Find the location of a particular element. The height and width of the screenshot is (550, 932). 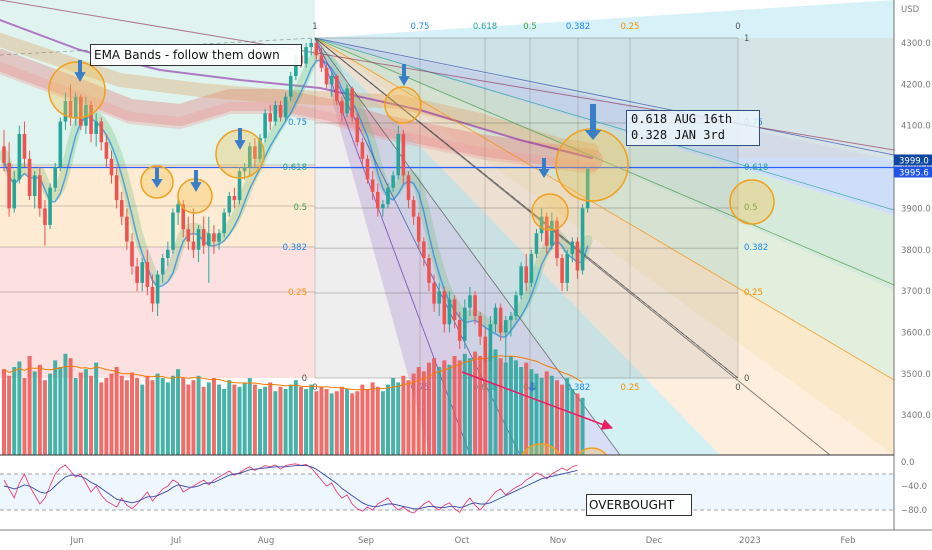

time-tick-label: Aug is located at coordinates (266, 541).